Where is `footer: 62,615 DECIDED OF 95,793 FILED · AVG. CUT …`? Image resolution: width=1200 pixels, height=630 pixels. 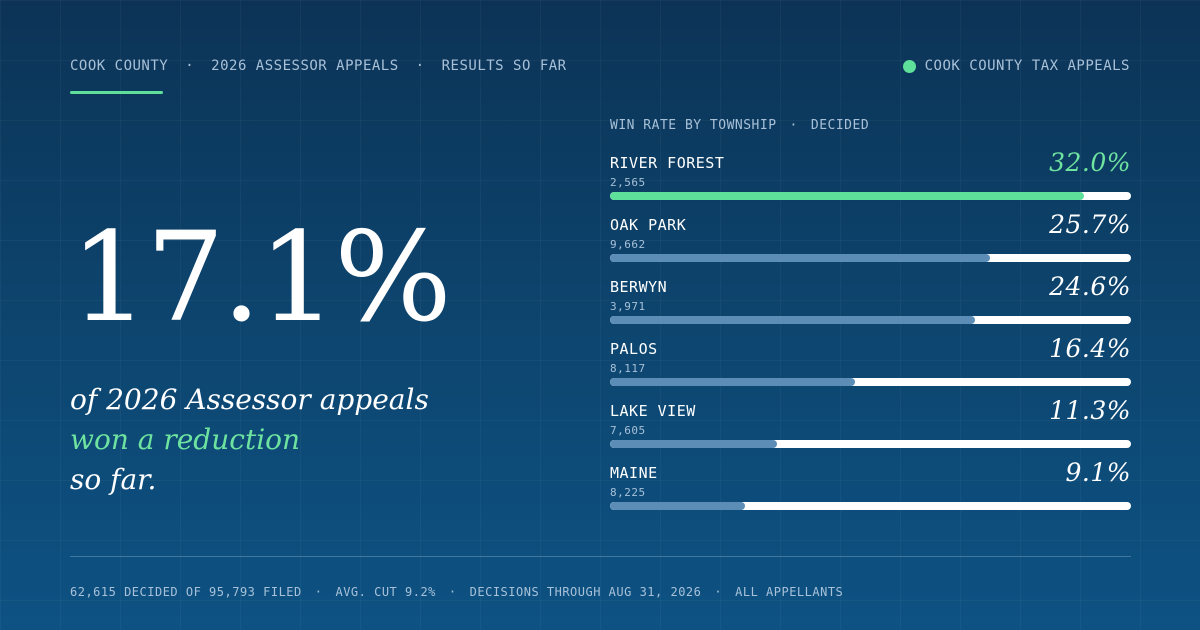
footer: 62,615 DECIDED OF 95,793 FILED · AVG. CUT … is located at coordinates (456, 592).